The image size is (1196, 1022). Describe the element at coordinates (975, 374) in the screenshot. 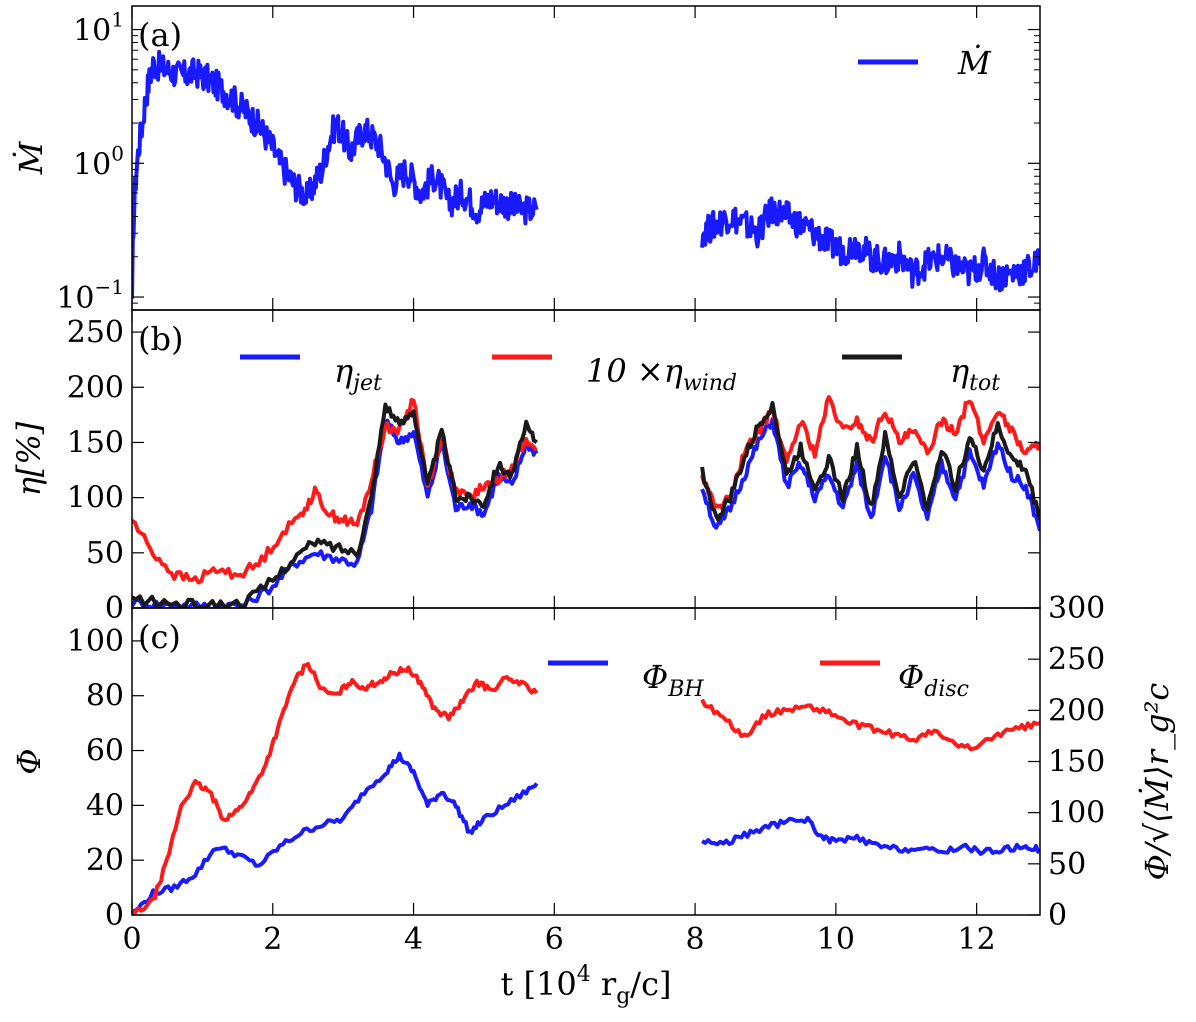

I see `legend-label: ηtot` at that location.